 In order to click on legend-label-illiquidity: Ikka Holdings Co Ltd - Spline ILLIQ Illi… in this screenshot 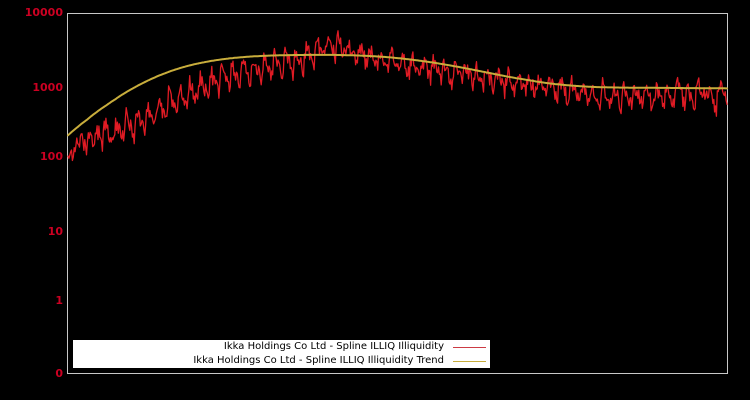, I will do `click(333, 346)`.